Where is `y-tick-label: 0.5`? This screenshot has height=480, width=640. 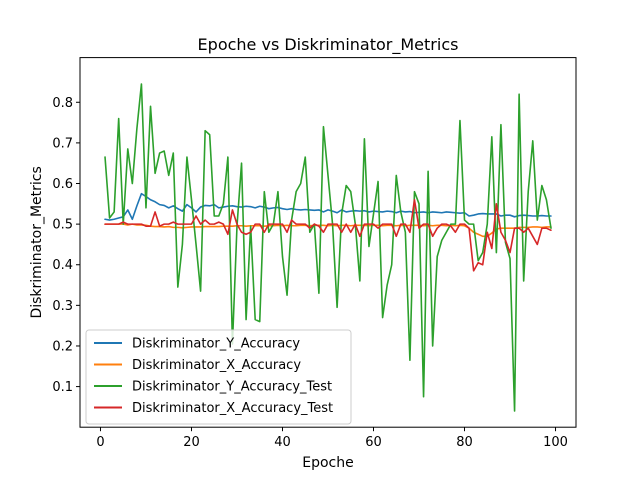
y-tick-label: 0.5 is located at coordinates (62, 225).